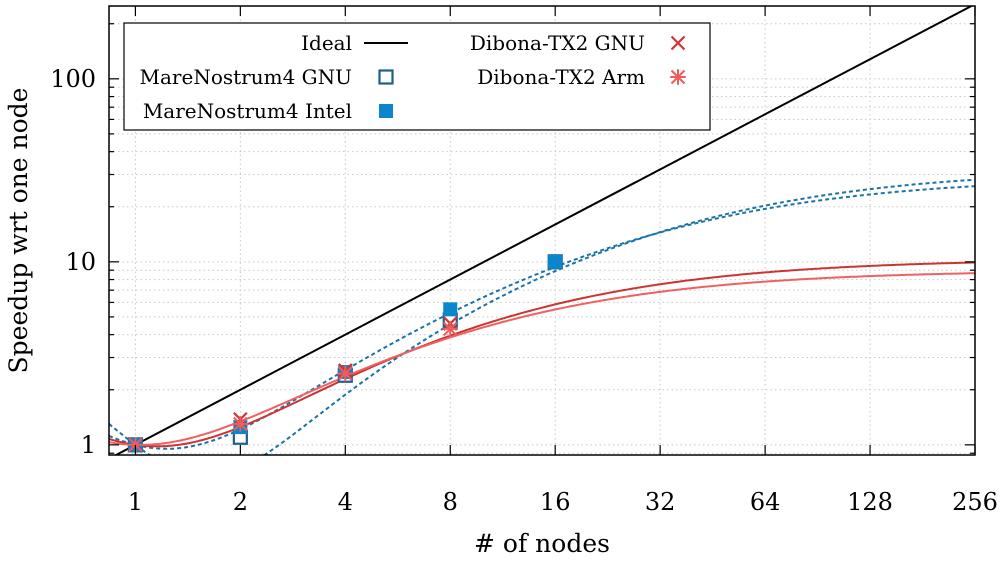 Image resolution: width=1005 pixels, height=563 pixels. Describe the element at coordinates (678, 77) in the screenshot. I see `legend-sample-dibona-tx2-arm` at that location.